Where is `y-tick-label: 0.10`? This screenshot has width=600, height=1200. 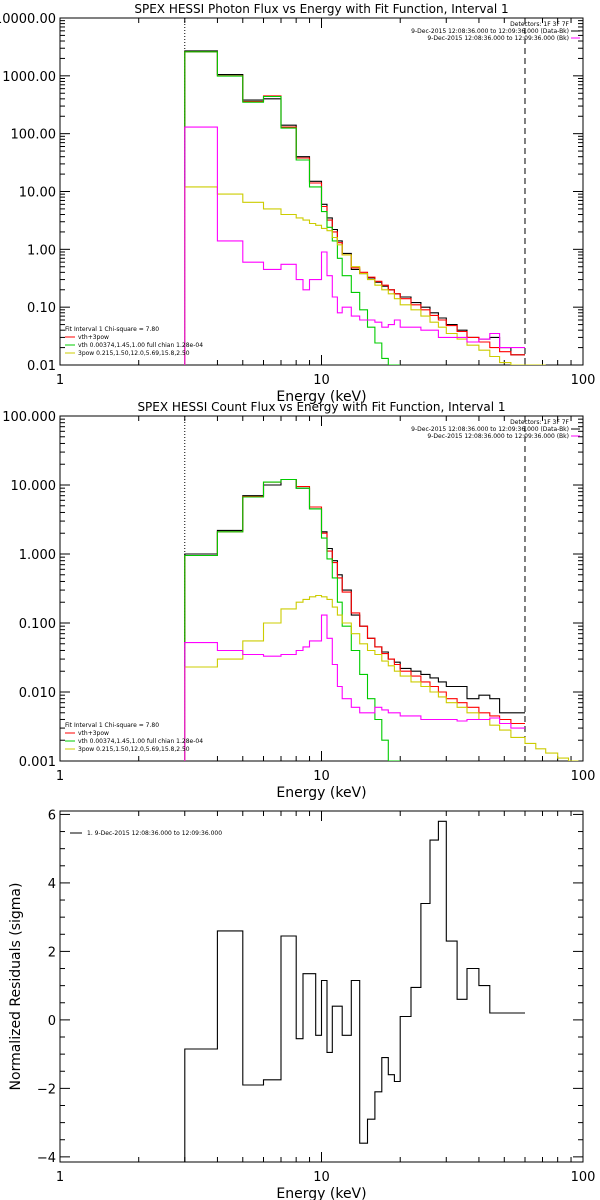
y-tick-label: 0.10 is located at coordinates (41, 308).